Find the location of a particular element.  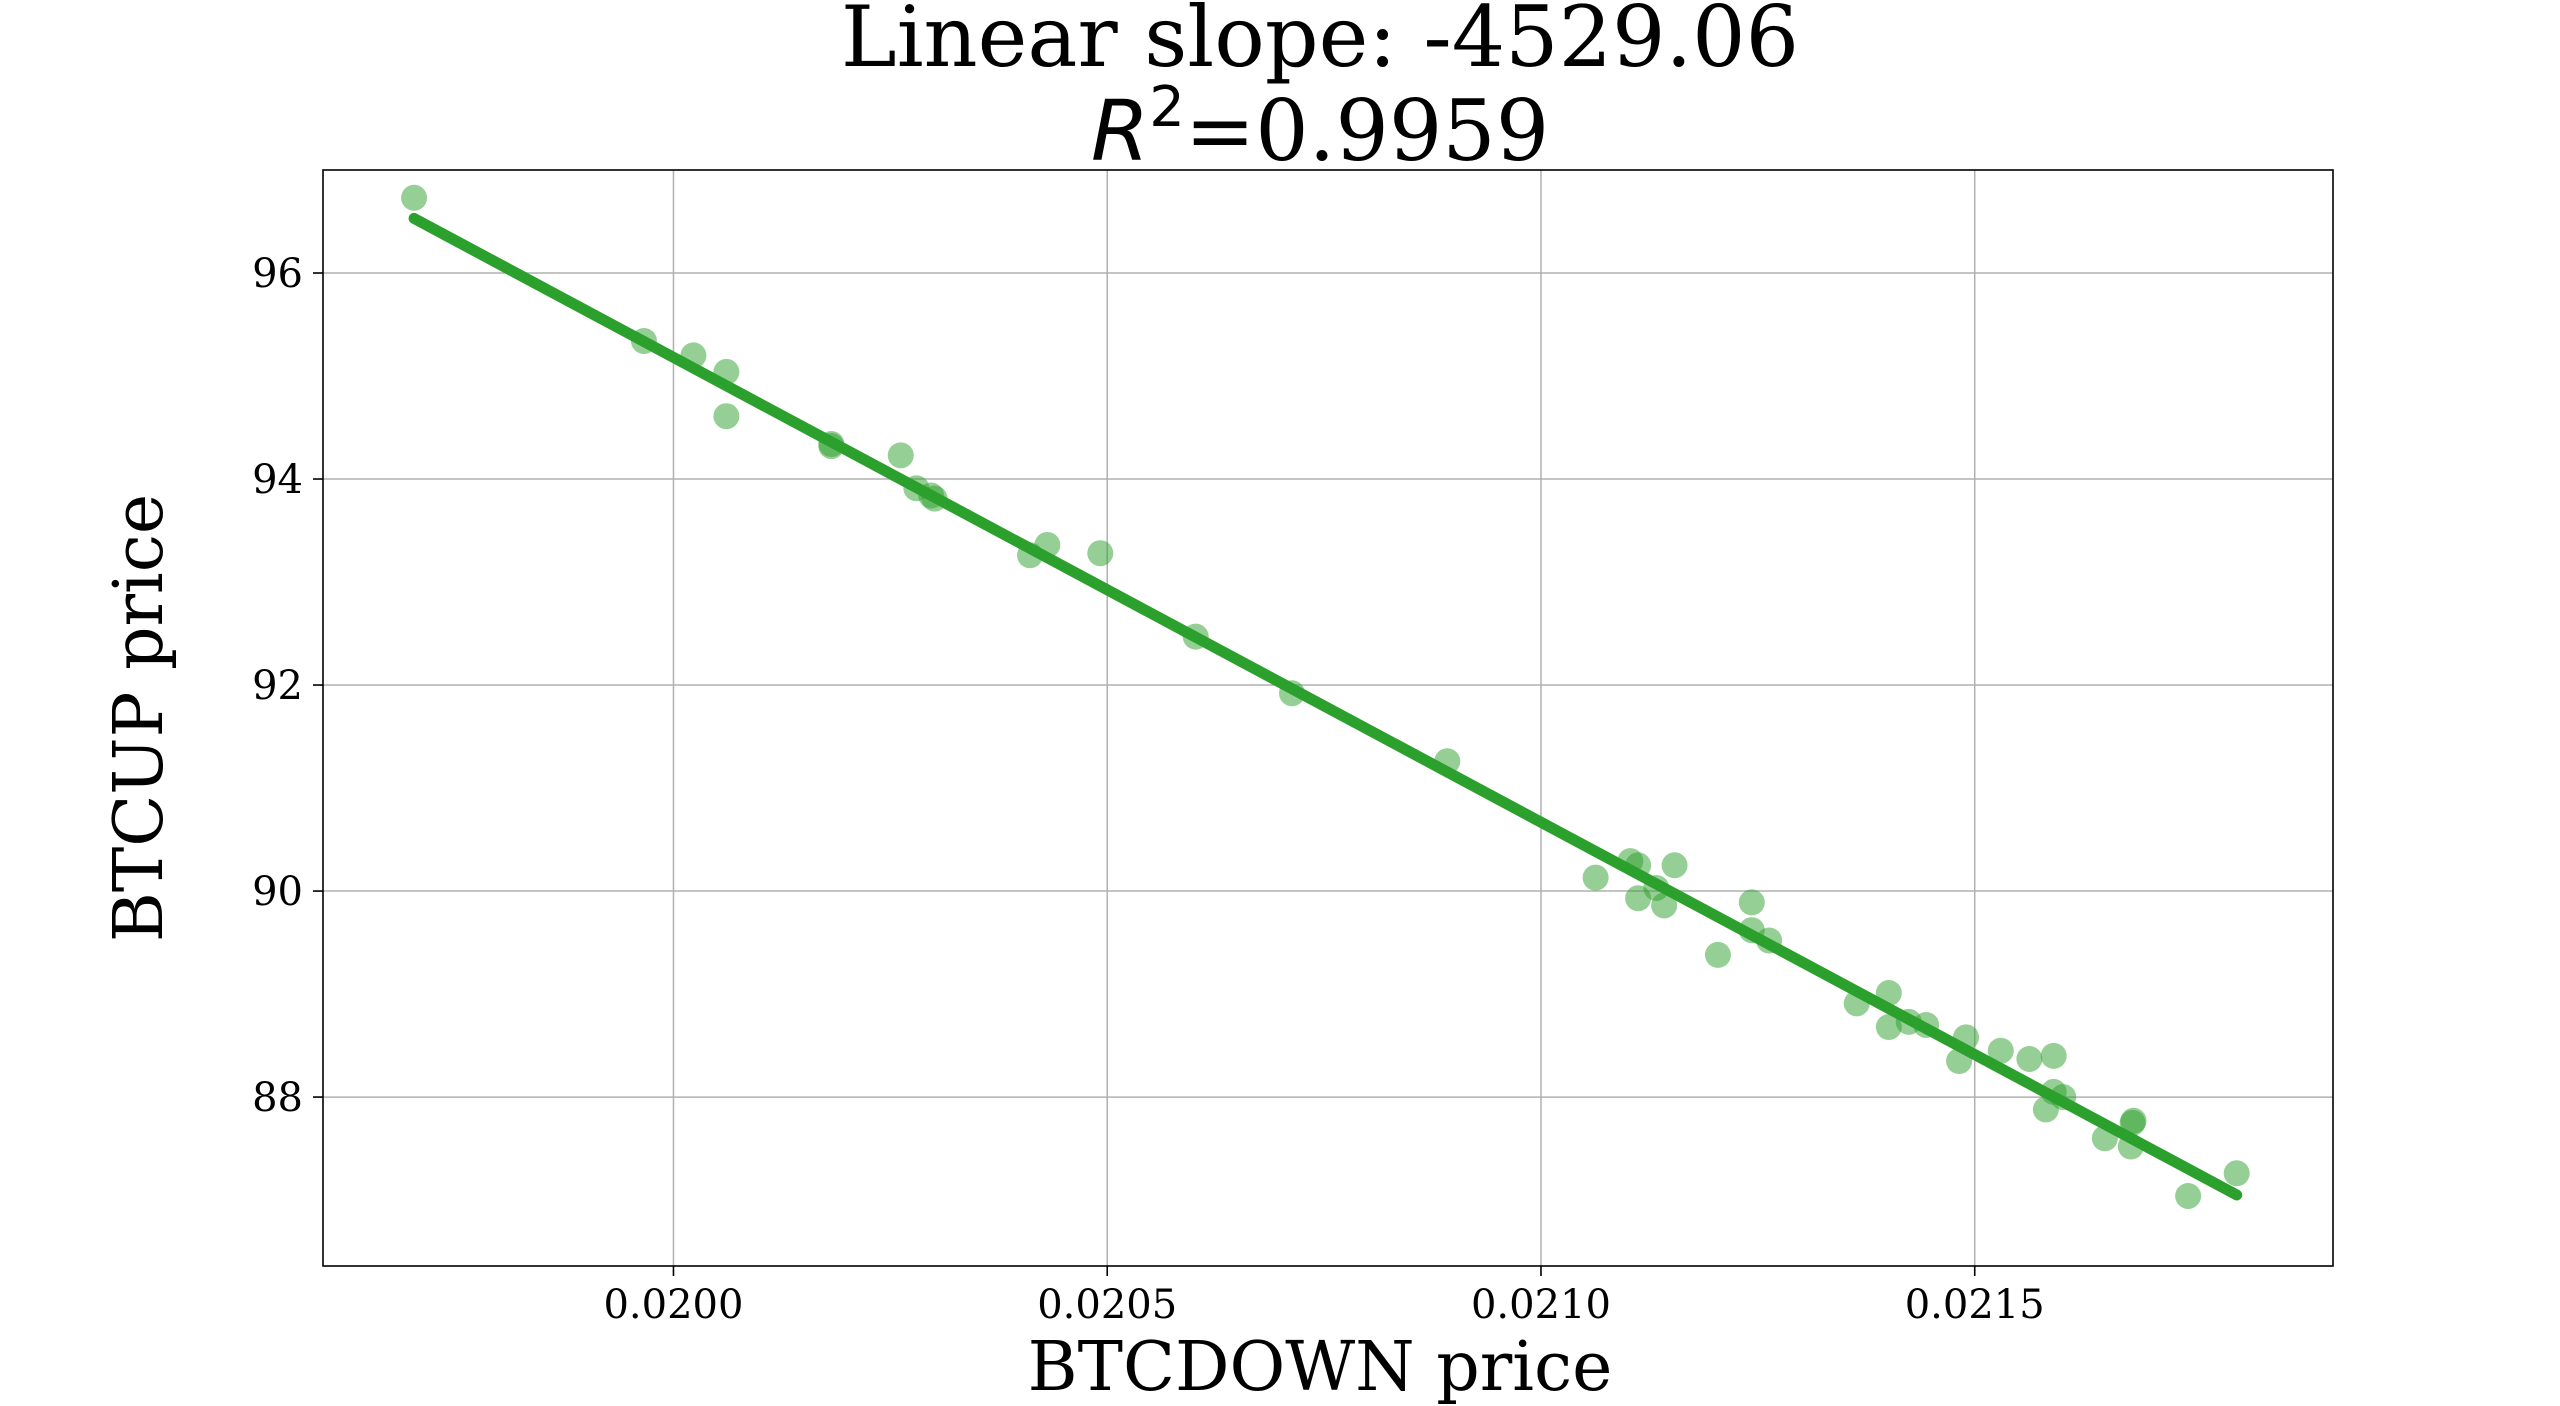

y-tick-label: 96 is located at coordinates (277, 274).